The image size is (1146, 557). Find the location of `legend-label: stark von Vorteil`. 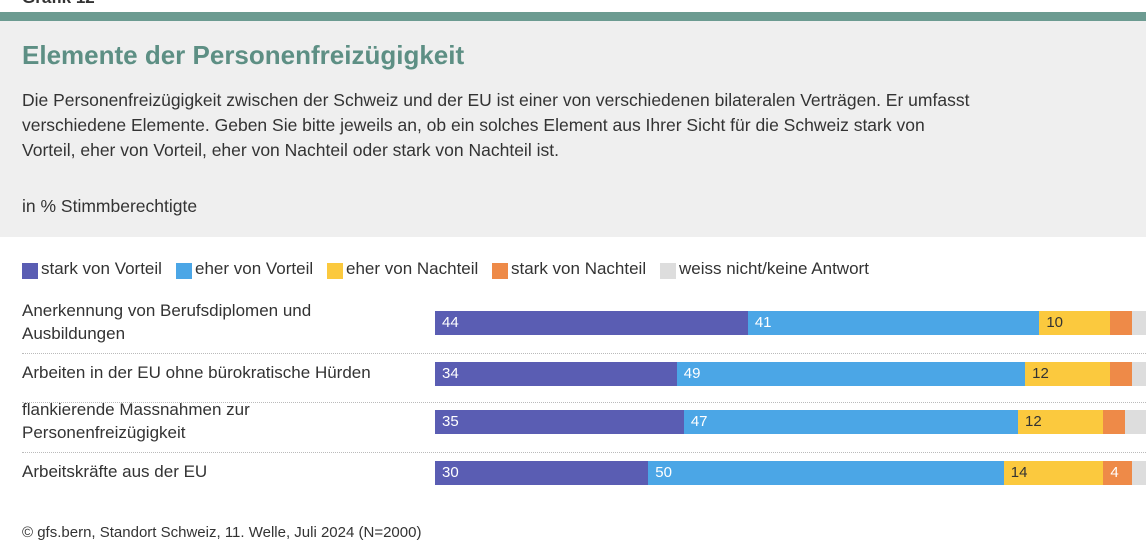

legend-label: stark von Vorteil is located at coordinates (101, 268).